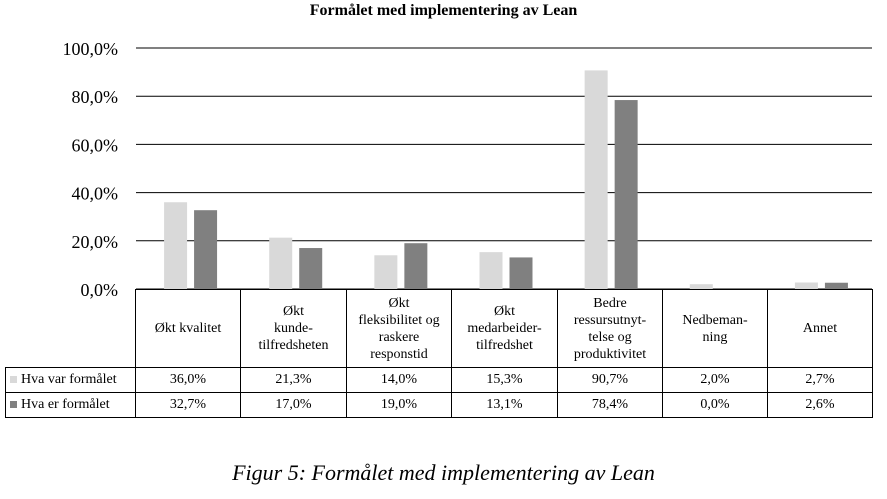 The height and width of the screenshot is (499, 887). What do you see at coordinates (610, 320) in the screenshot?
I see `category-label-line: ressursutnyt-` at bounding box center [610, 320].